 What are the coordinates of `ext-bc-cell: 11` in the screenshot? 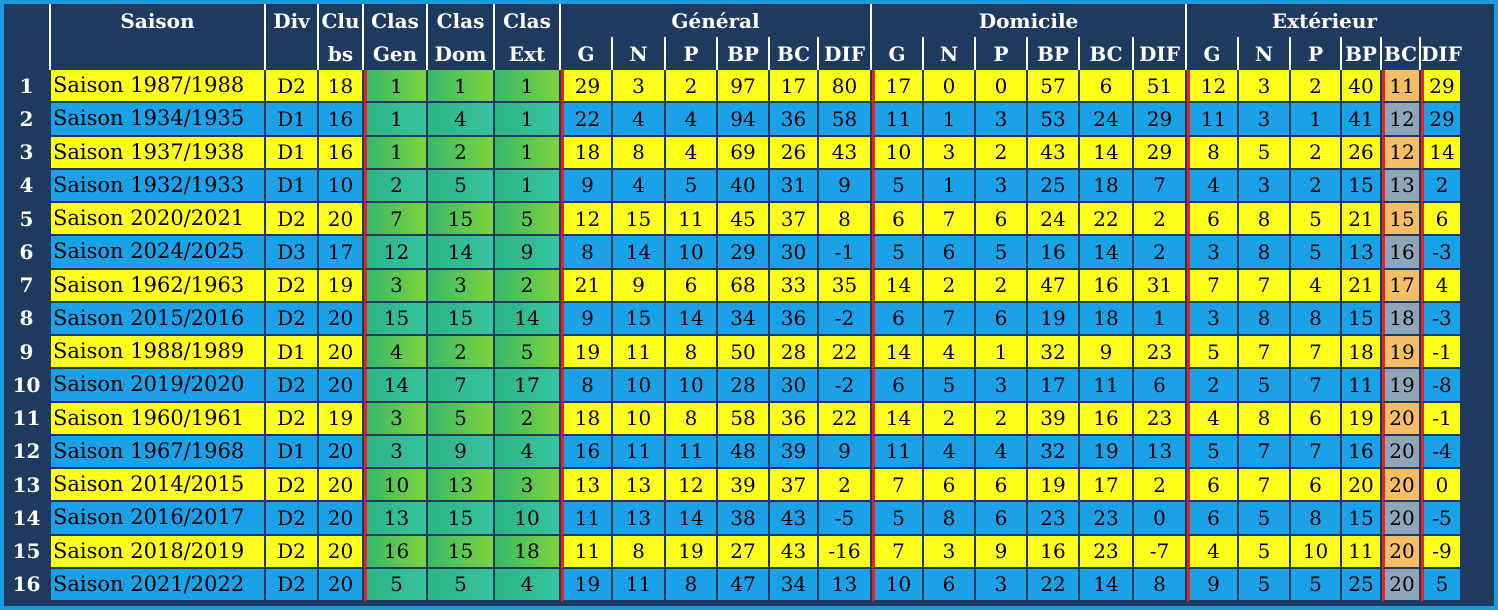 It's located at (1401, 87).